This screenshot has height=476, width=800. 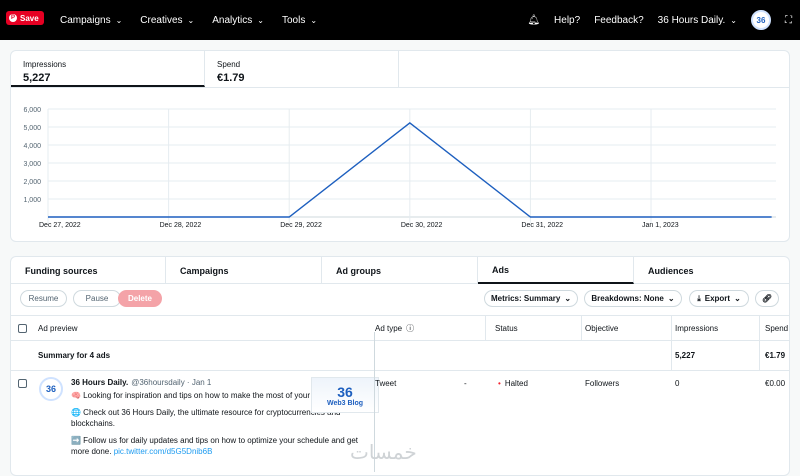 I want to click on header-objective: Objective, so click(x=602, y=328).